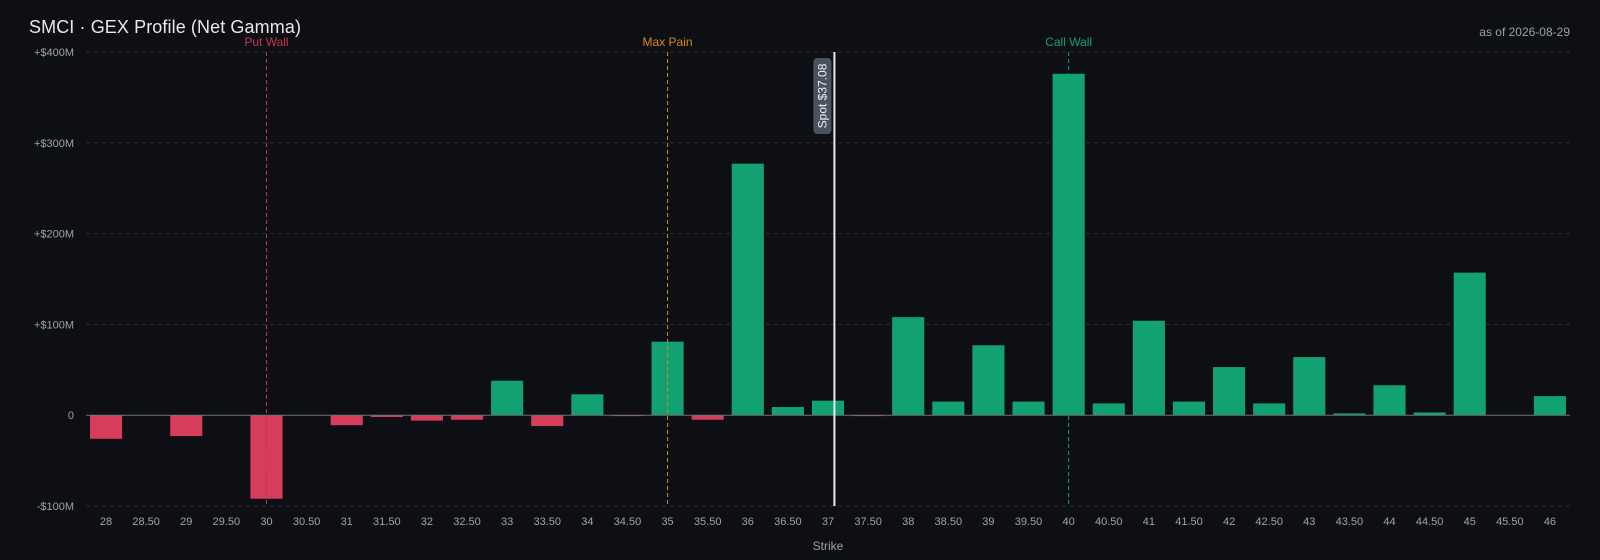 This screenshot has width=1600, height=560. What do you see at coordinates (1350, 522) in the screenshot?
I see `x-tick-label: 43.50` at bounding box center [1350, 522].